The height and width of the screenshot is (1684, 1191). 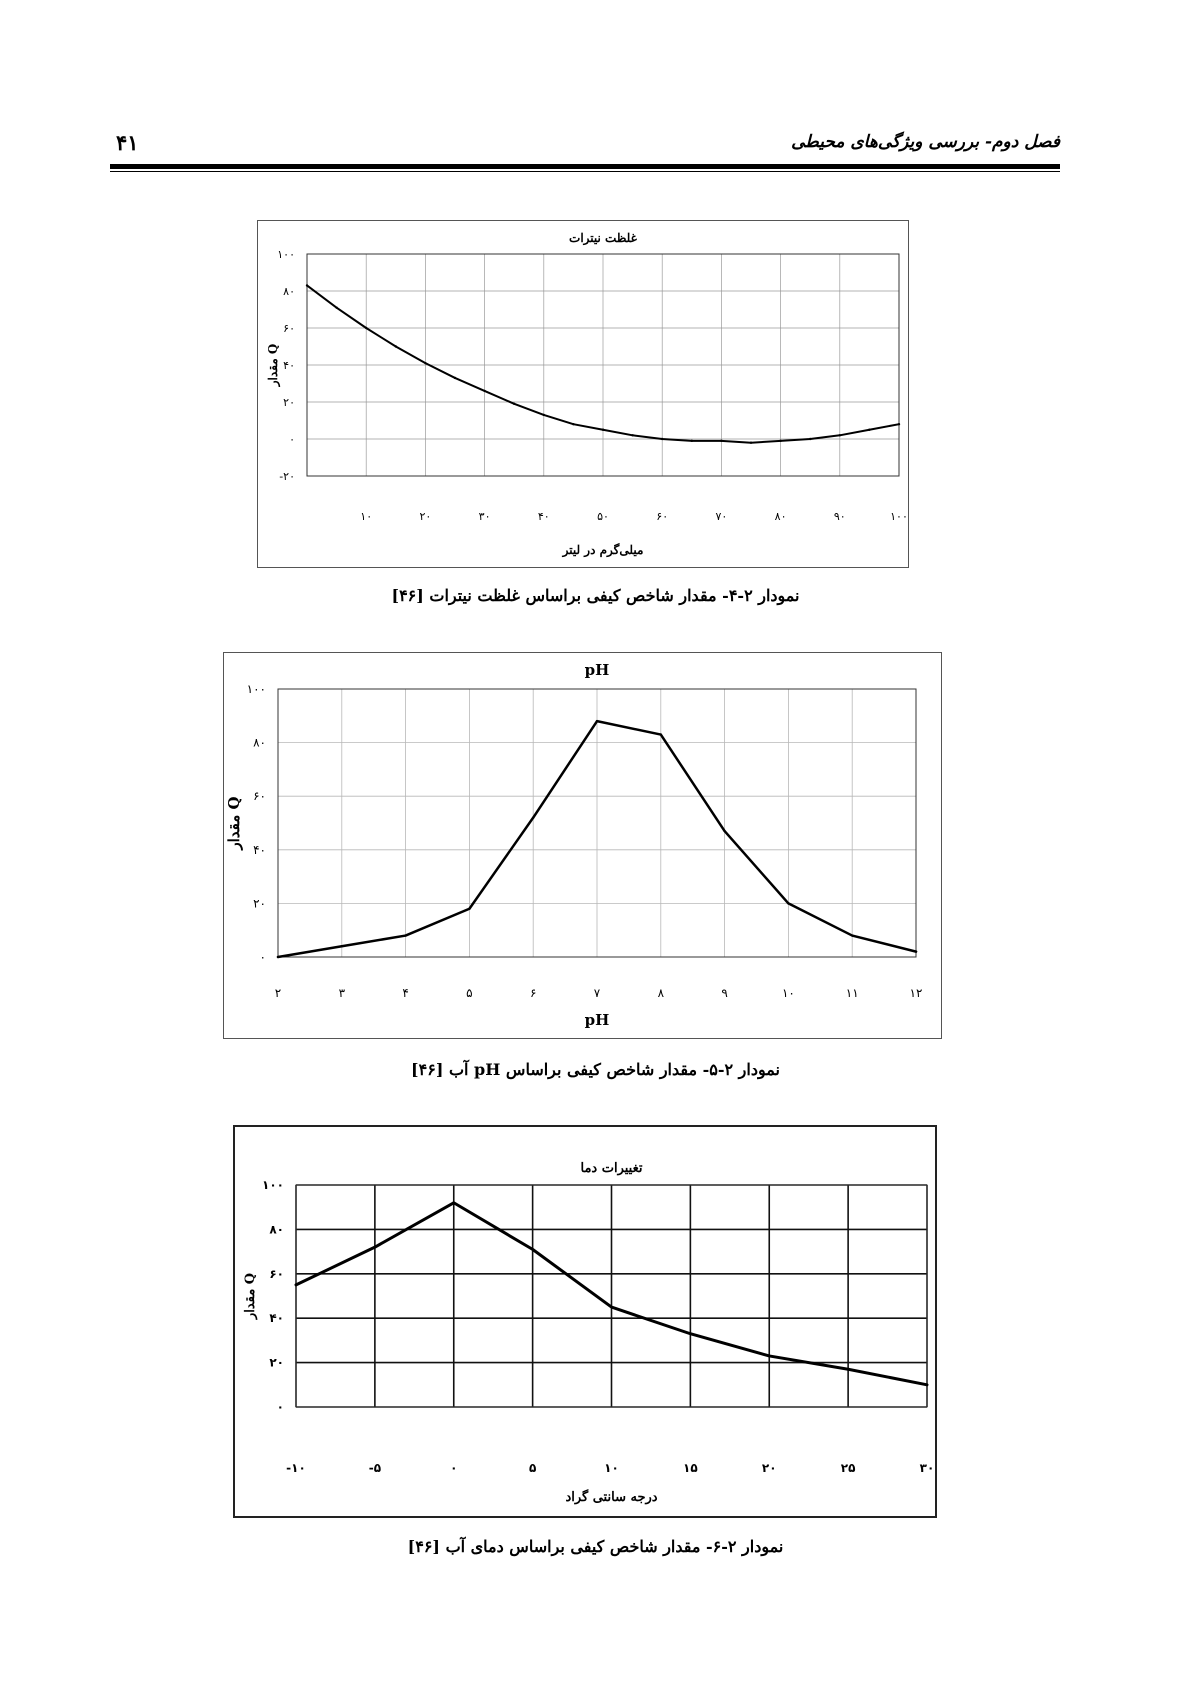 I want to click on chart-title: تغییرات دما, so click(x=612, y=1168).